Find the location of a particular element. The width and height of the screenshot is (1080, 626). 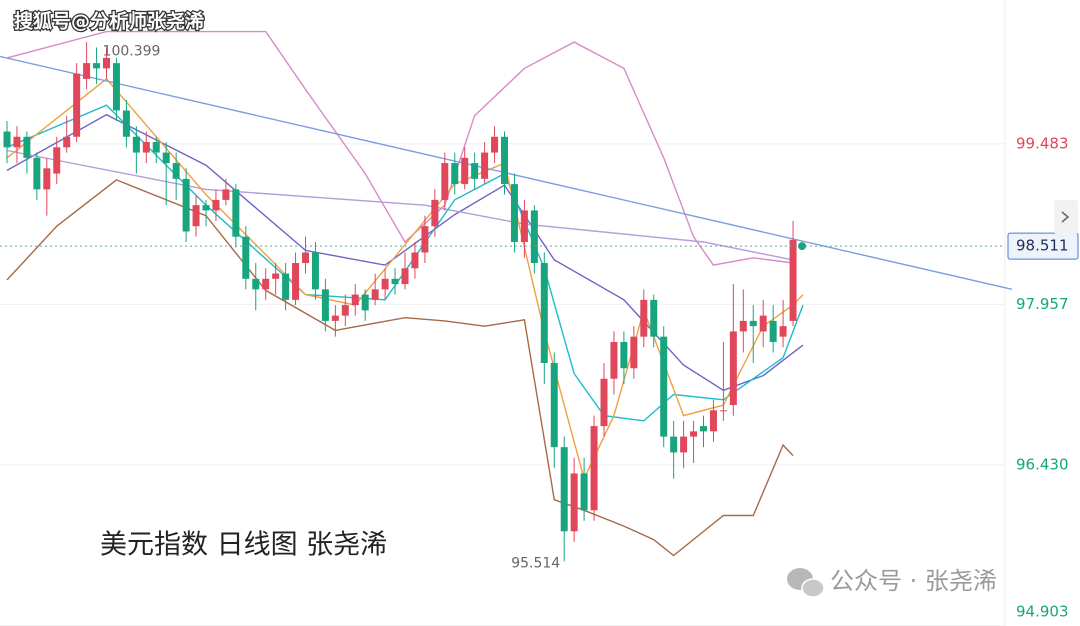

expand-button is located at coordinates (1066, 217).